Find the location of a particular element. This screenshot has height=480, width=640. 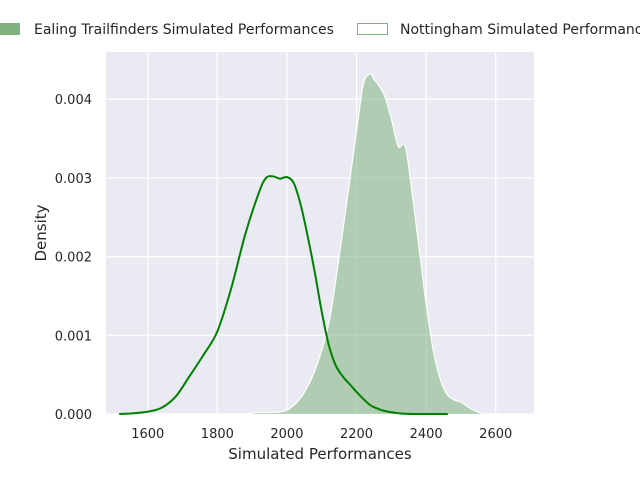

y-tick-label: 0.000 is located at coordinates (73, 415).